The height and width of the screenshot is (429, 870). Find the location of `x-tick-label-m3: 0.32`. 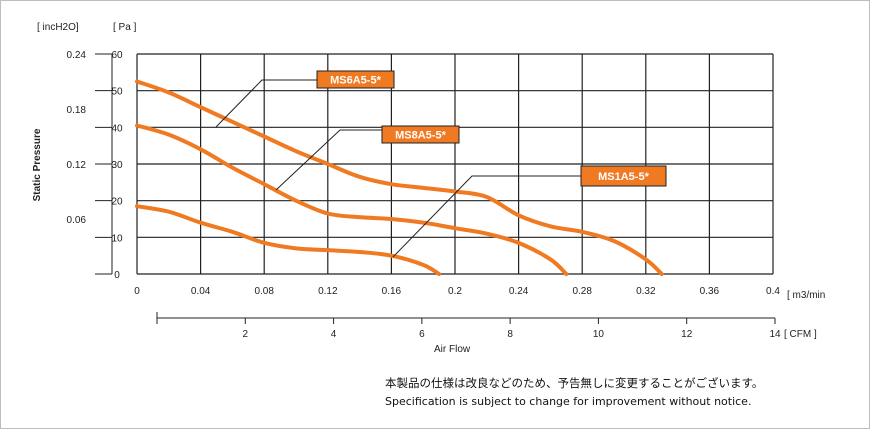

x-tick-label-m3: 0.32 is located at coordinates (646, 291).